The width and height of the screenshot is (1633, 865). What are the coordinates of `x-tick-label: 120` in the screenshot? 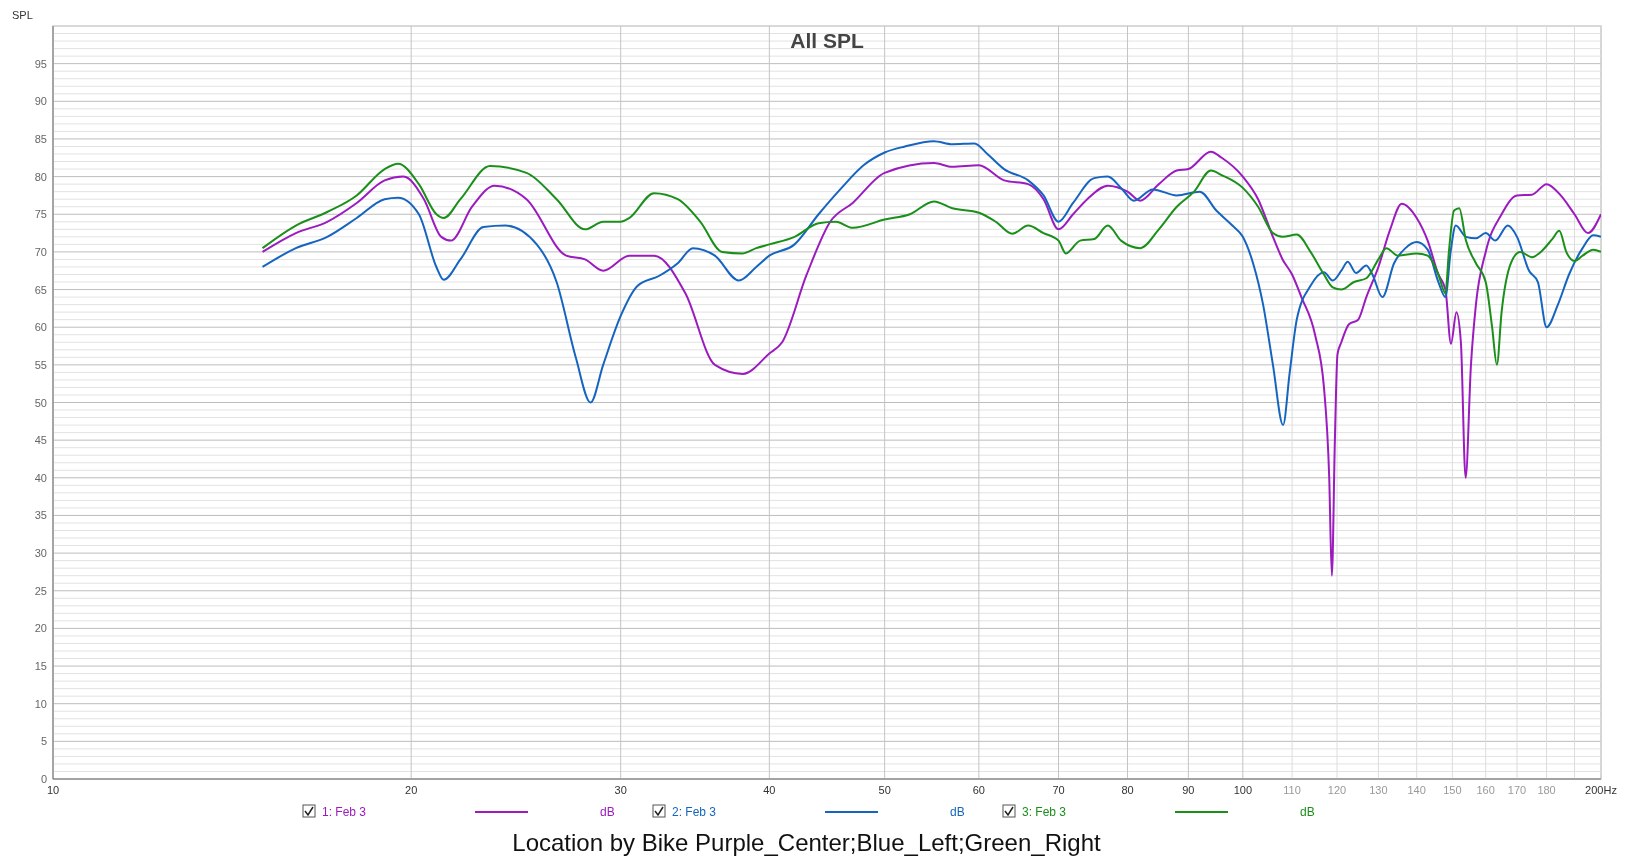 It's located at (1337, 790).